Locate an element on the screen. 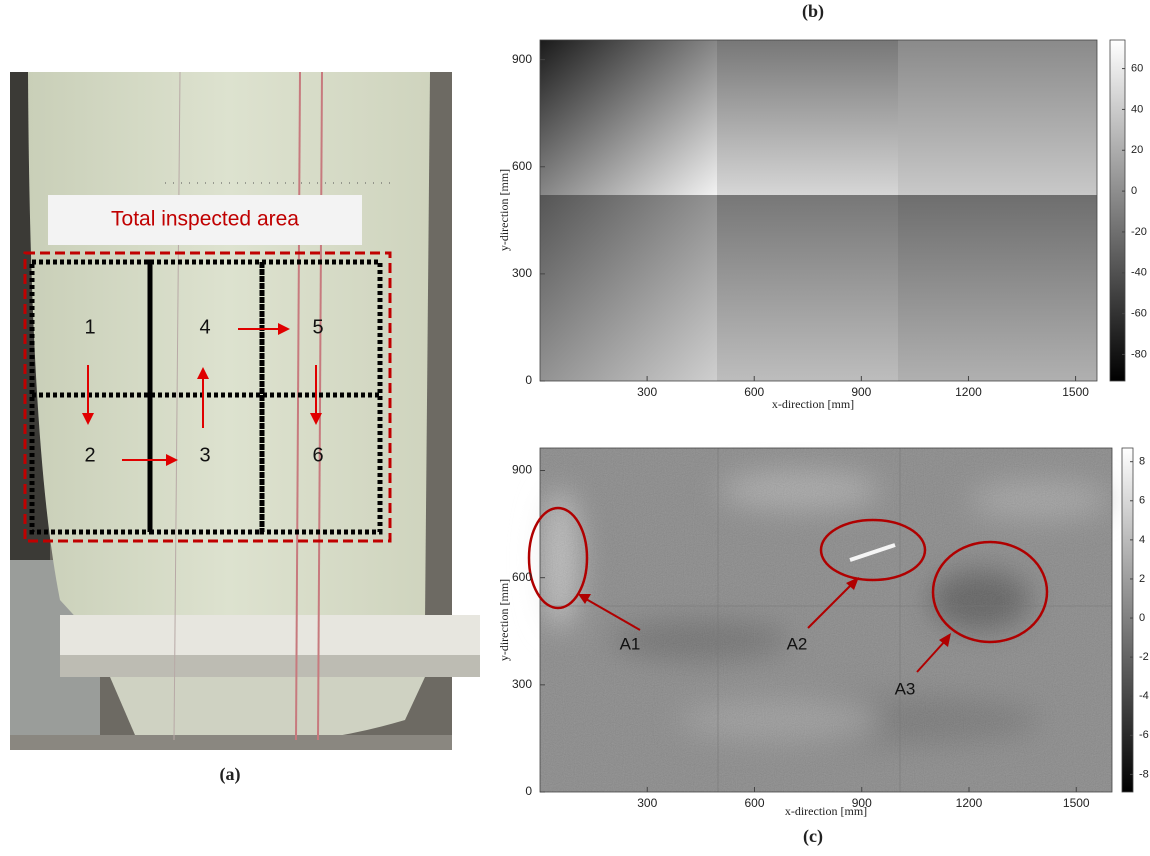  colorbar-tick-label: -2 is located at coordinates (1144, 657).